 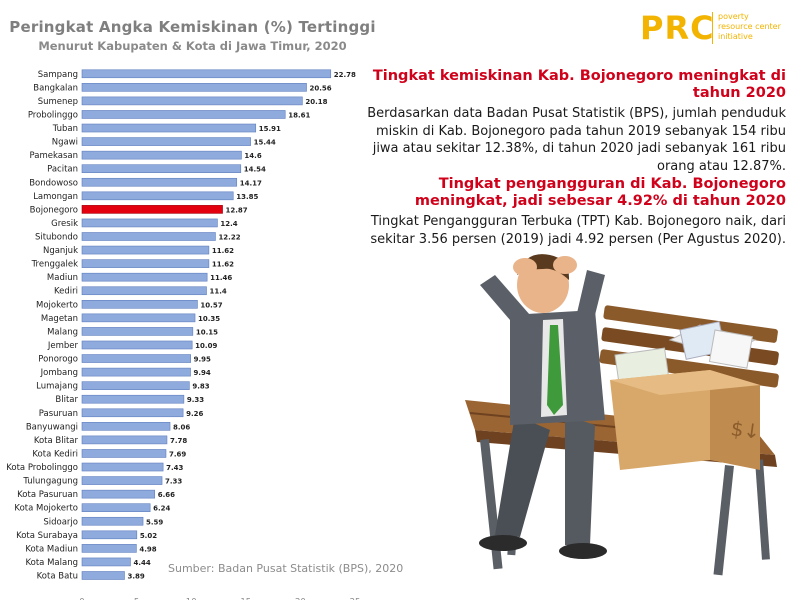 I want to click on category-label: Sumenep, so click(x=58, y=102).